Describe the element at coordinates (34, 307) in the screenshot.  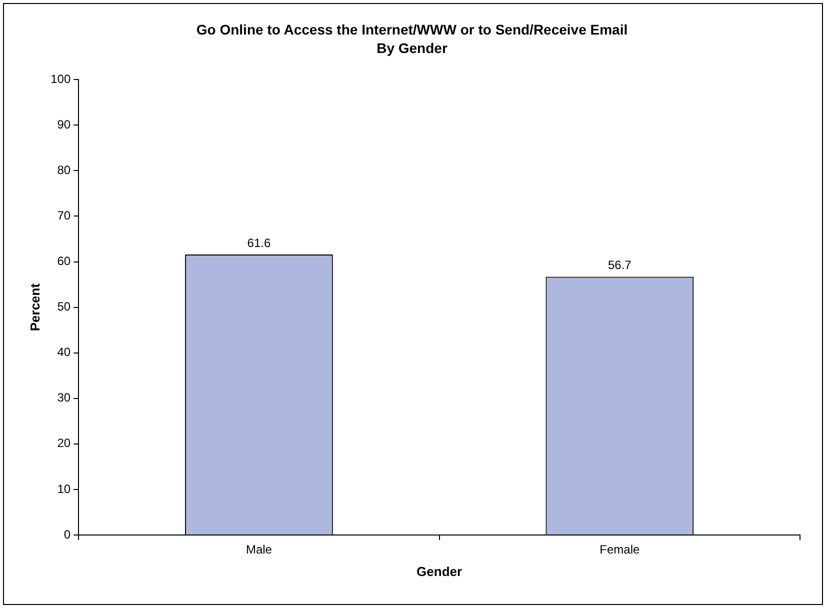
I see `y-axis-title: Percent` at that location.